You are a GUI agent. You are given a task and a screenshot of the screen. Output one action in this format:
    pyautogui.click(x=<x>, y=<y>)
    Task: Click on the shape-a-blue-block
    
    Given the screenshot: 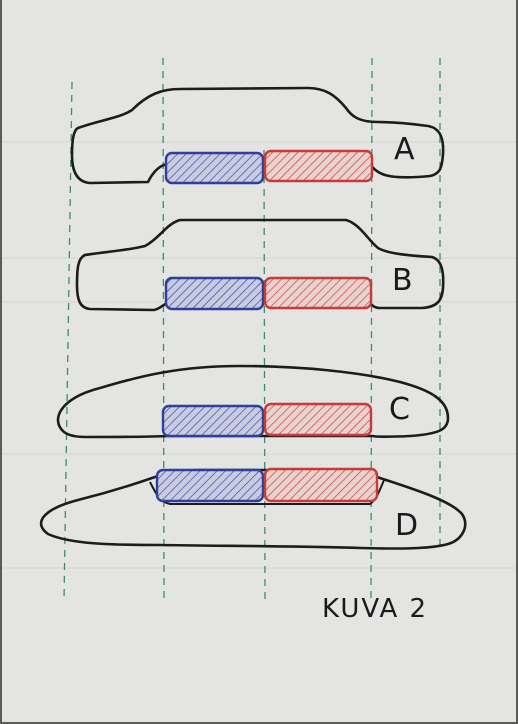 What is the action you would take?
    pyautogui.click(x=214, y=168)
    